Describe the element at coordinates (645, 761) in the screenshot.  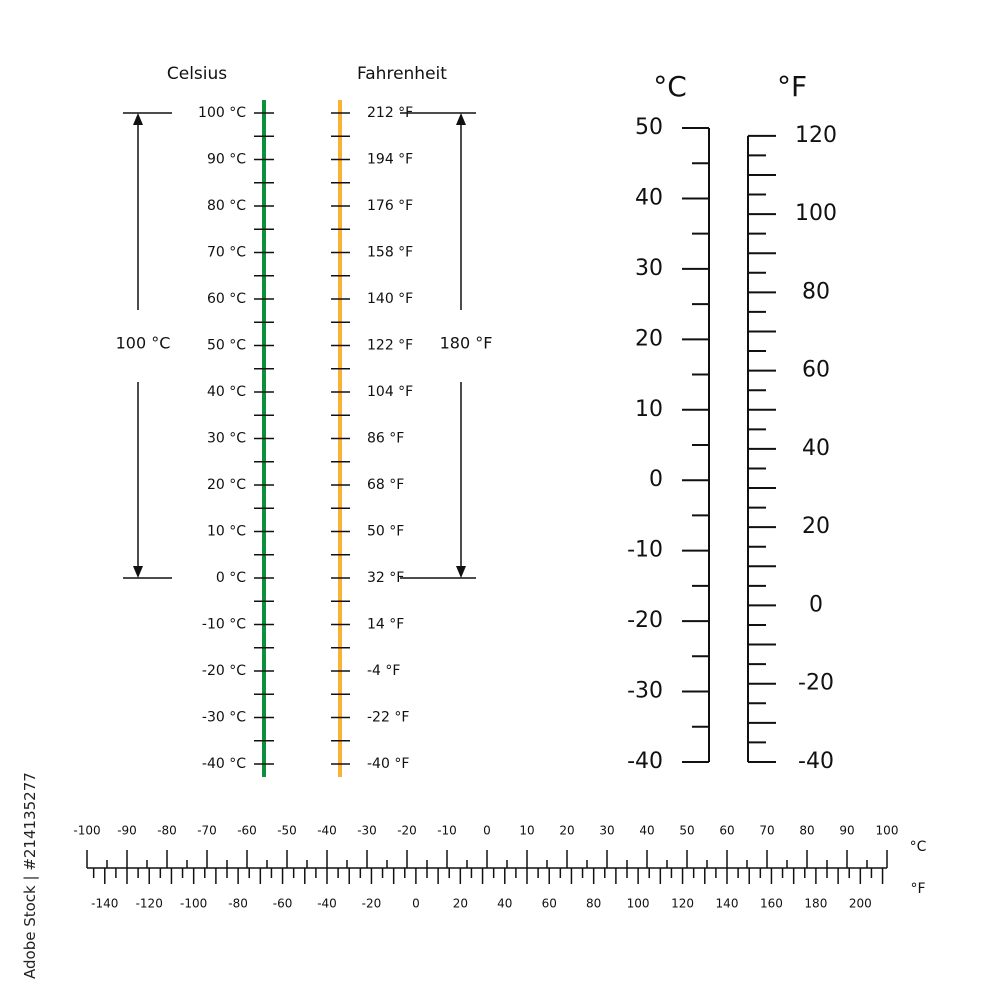
I see `thermo-celsius-label: -40` at that location.